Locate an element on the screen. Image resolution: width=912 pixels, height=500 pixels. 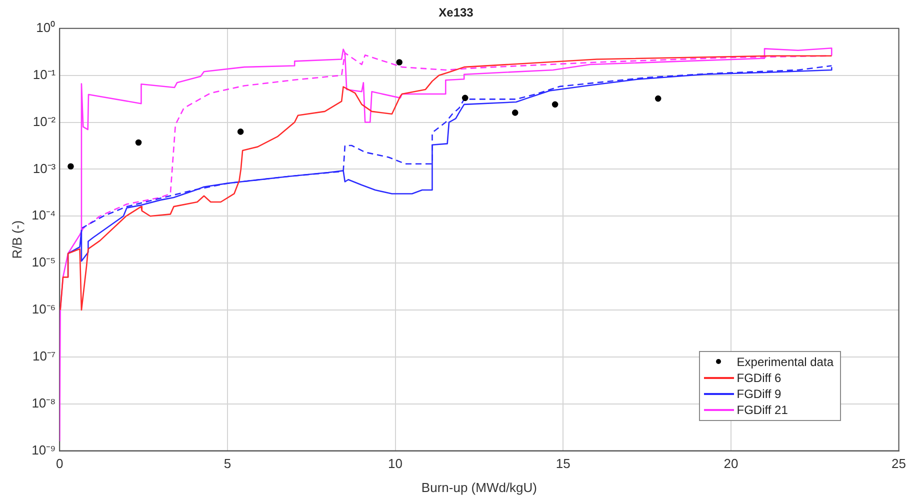
y-tick-label: 10⁰ is located at coordinates (46, 27).